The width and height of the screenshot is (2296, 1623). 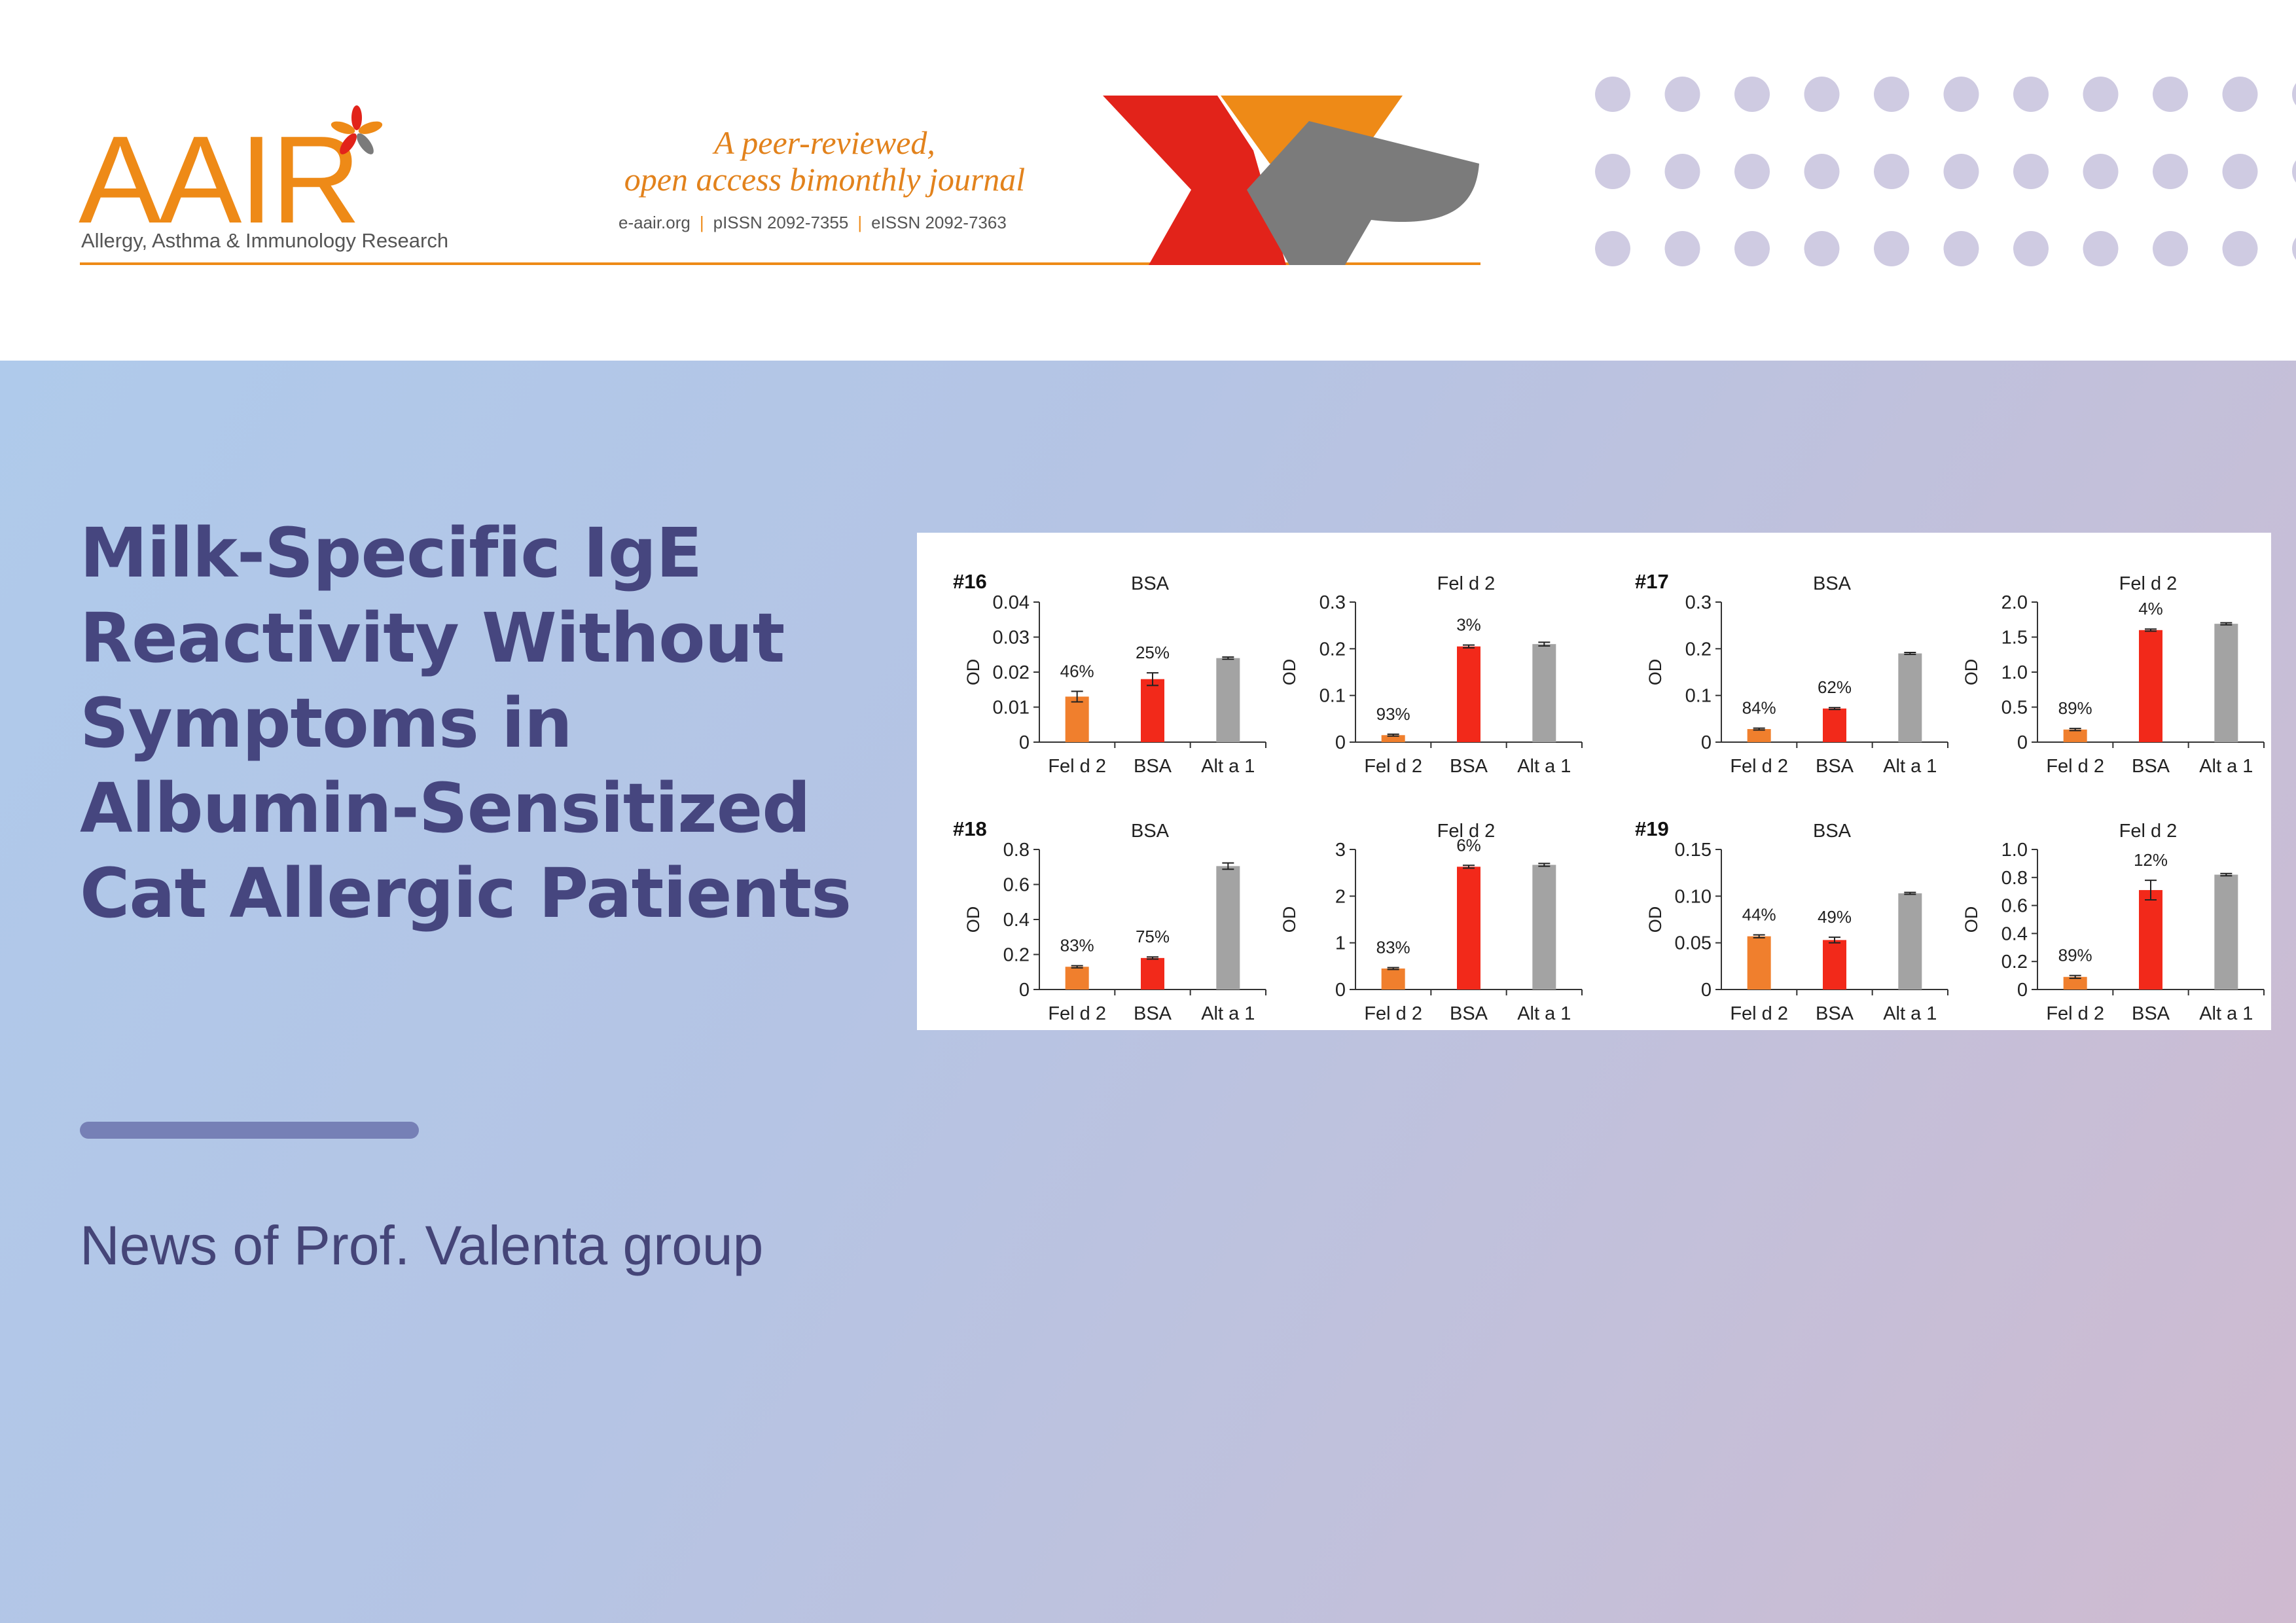 I want to click on y-tick-label: 2.0, so click(x=2014, y=602).